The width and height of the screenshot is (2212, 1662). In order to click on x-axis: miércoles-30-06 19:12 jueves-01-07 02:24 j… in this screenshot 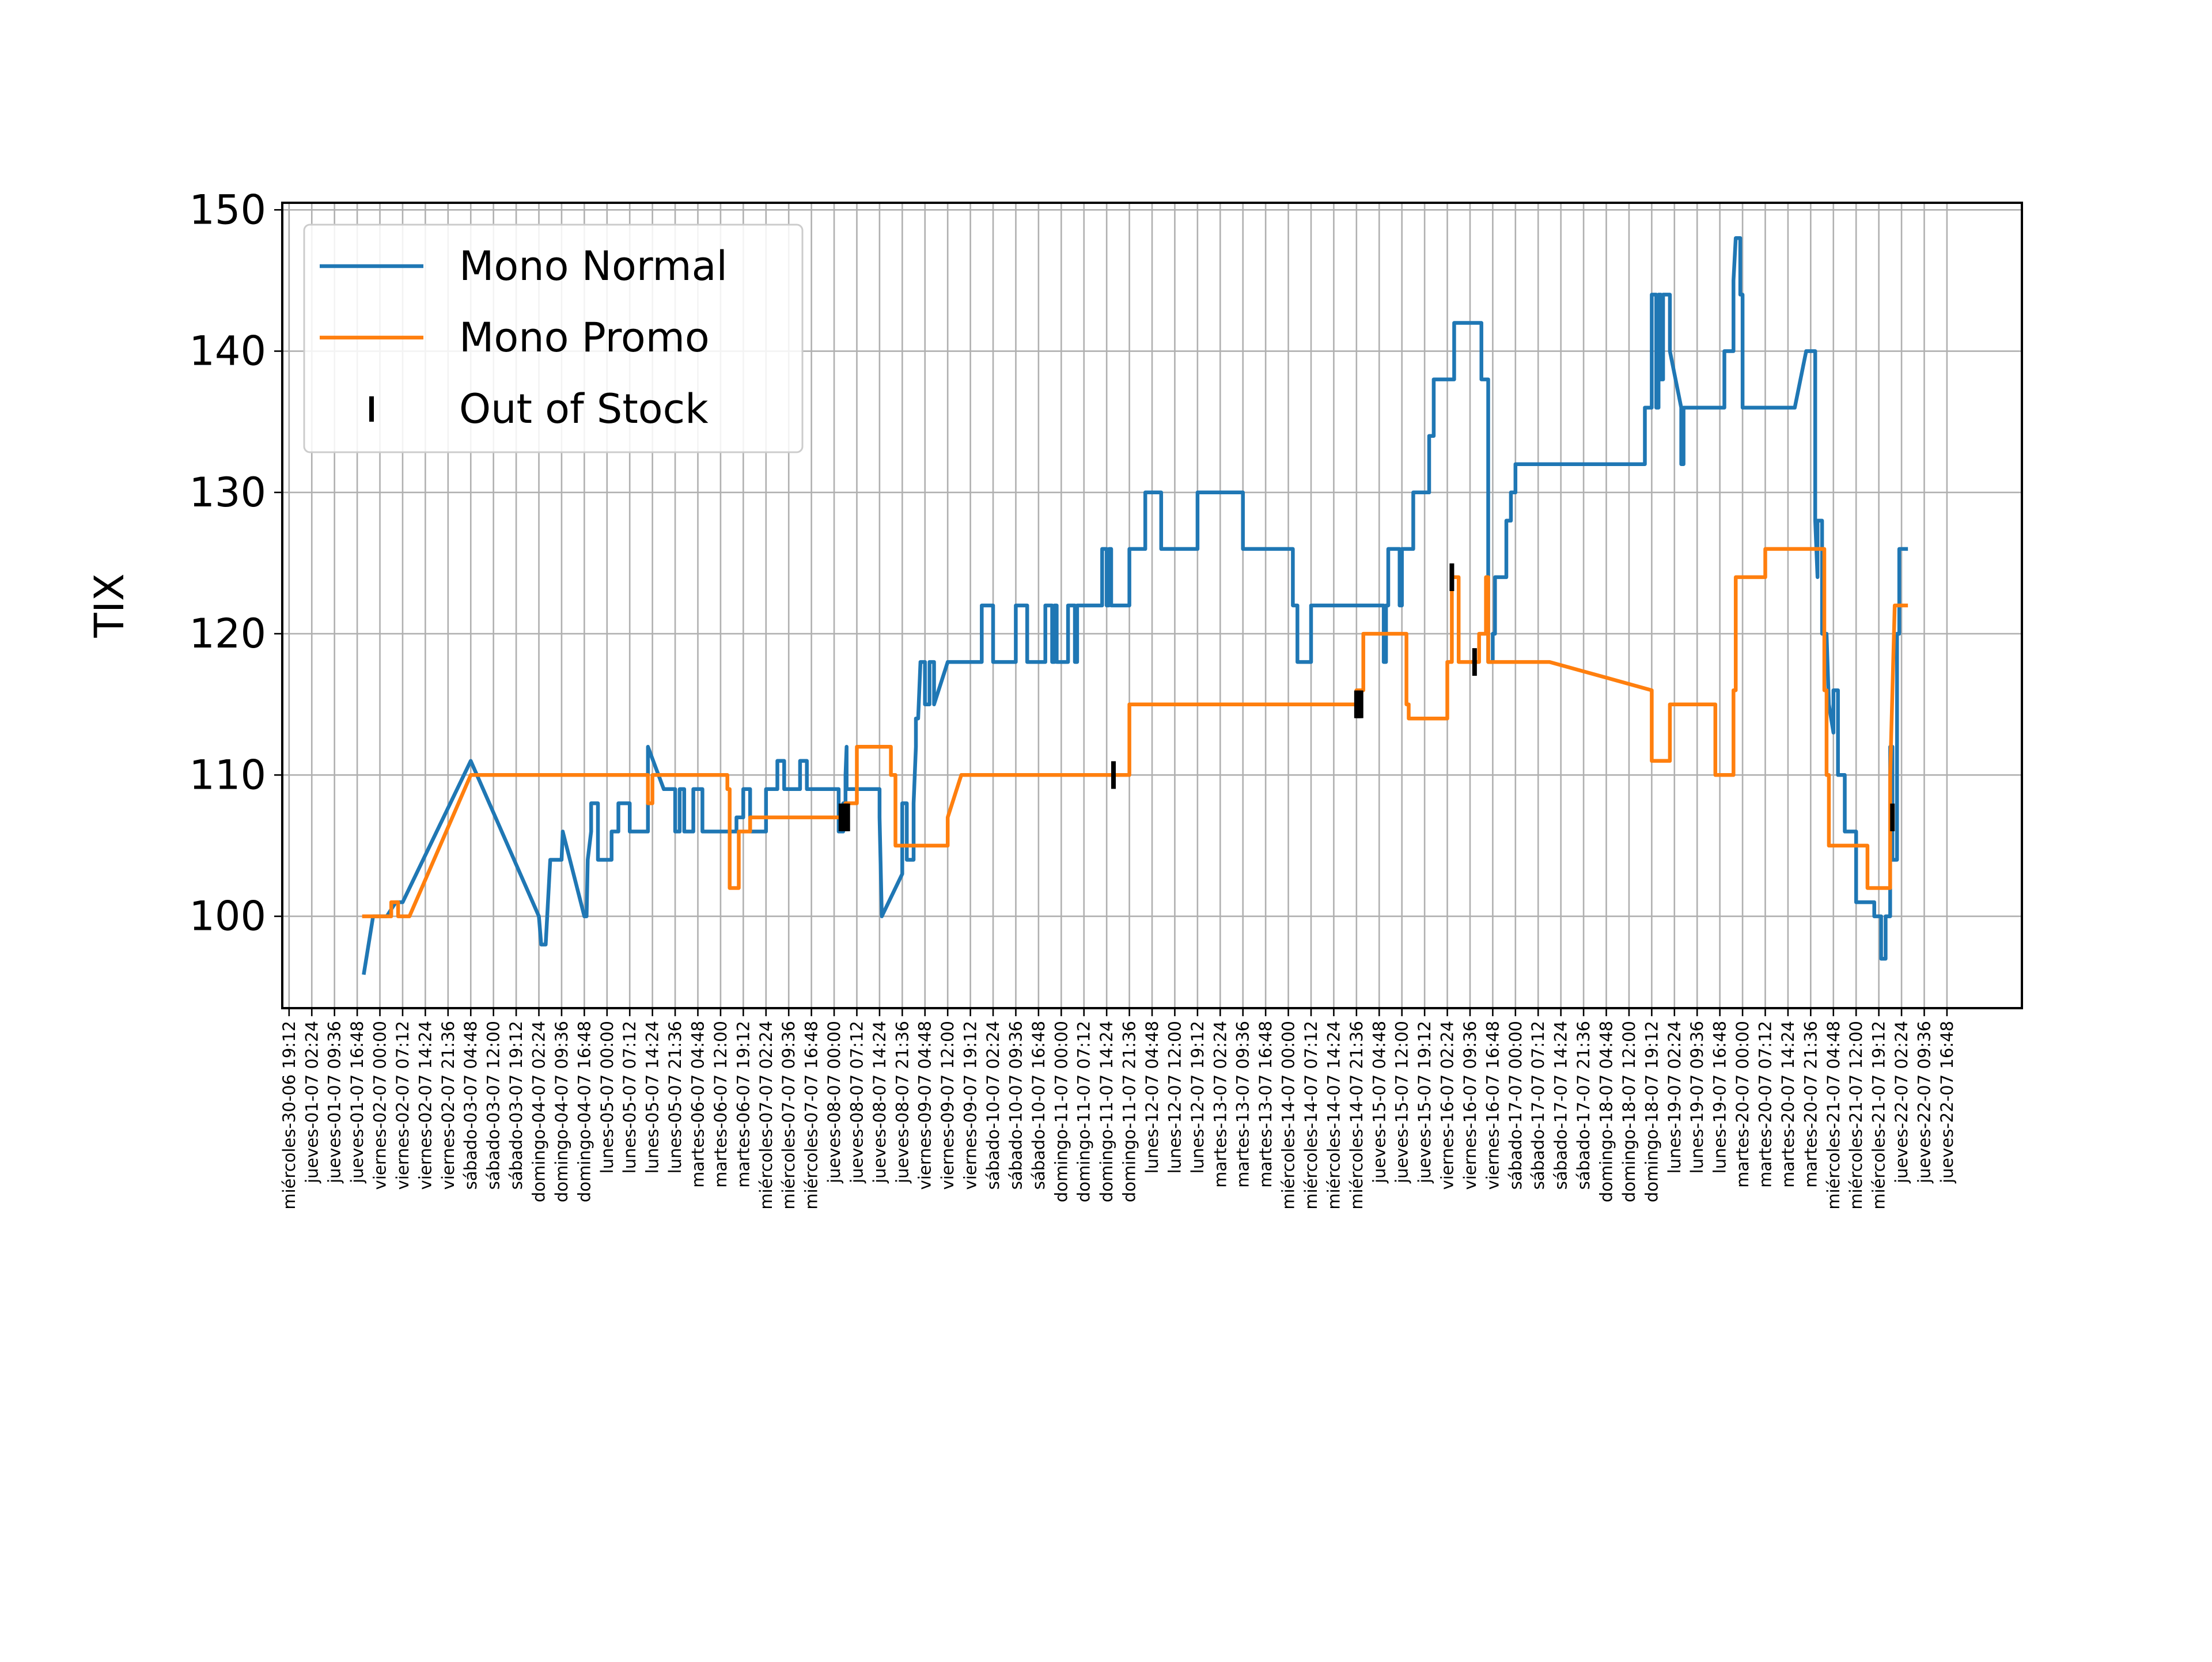, I will do `click(1118, 1109)`.